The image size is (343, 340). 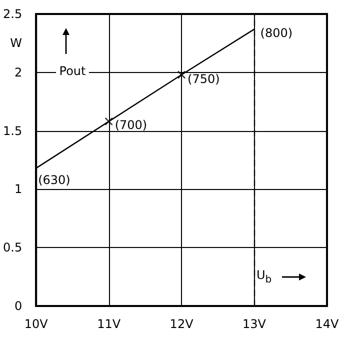 What do you see at coordinates (182, 324) in the screenshot?
I see `x-tick-label: 12V` at bounding box center [182, 324].